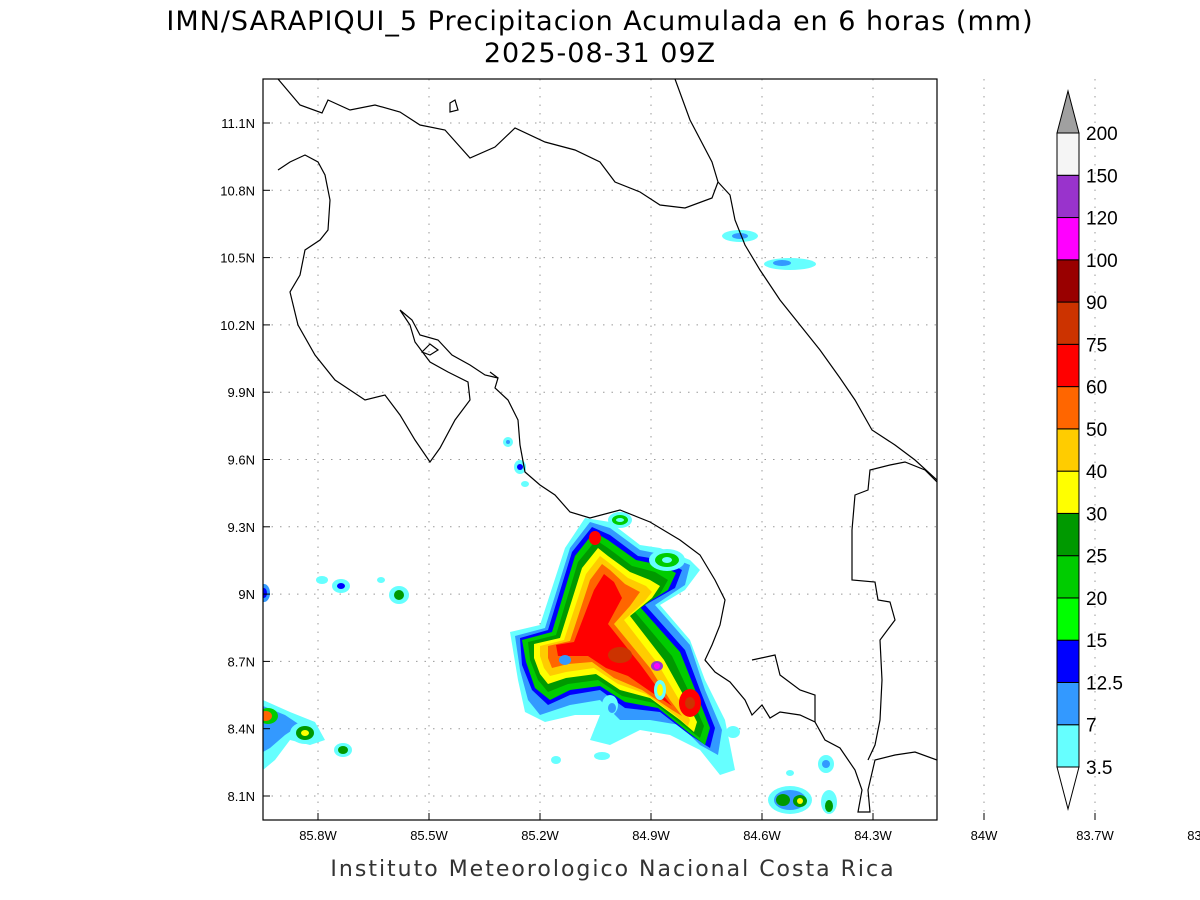 The height and width of the screenshot is (900, 1200). Describe the element at coordinates (498, 144) in the screenshot. I see `border-nicaragua` at that location.